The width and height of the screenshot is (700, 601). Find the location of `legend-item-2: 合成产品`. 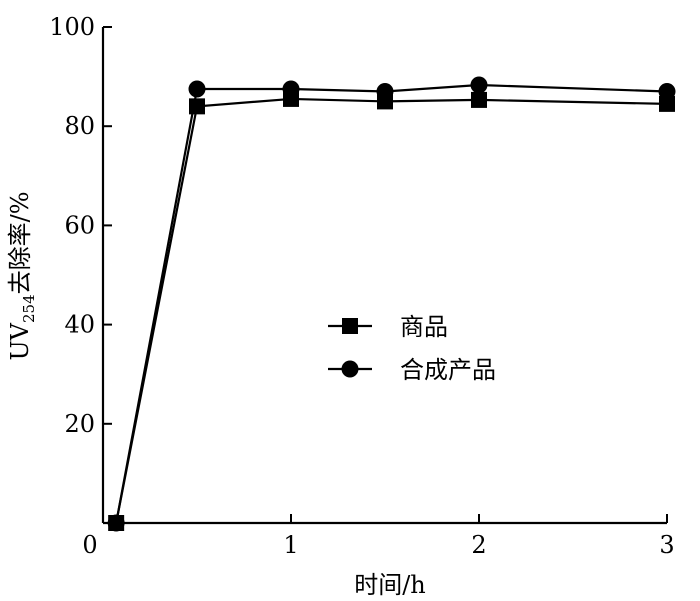

legend-item-2: 合成产品 is located at coordinates (412, 370).